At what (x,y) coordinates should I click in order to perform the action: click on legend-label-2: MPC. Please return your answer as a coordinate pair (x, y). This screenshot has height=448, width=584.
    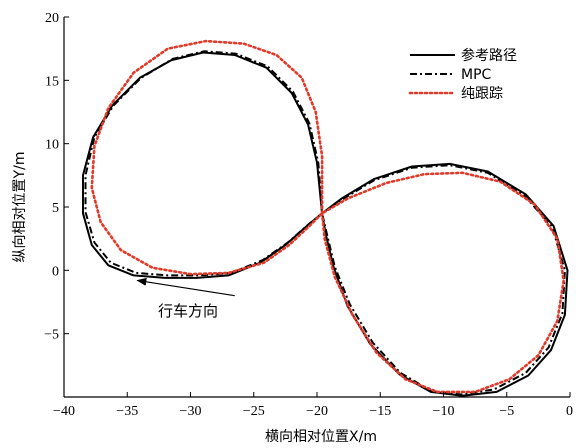
    Looking at the image, I should click on (476, 75).